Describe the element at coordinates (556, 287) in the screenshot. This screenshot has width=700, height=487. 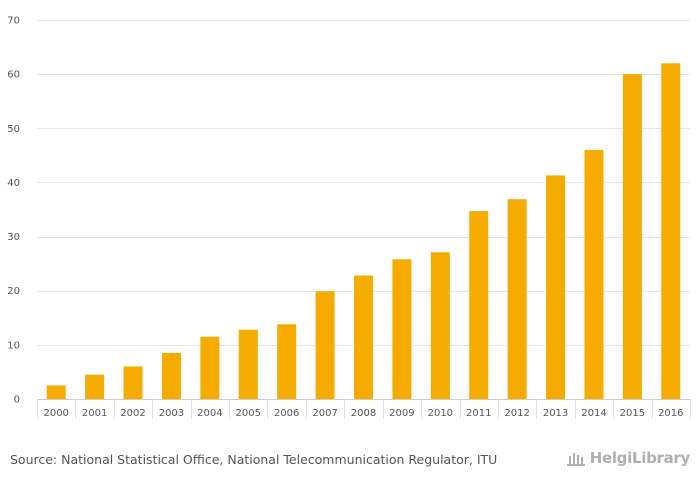
I see `bar-2013` at that location.